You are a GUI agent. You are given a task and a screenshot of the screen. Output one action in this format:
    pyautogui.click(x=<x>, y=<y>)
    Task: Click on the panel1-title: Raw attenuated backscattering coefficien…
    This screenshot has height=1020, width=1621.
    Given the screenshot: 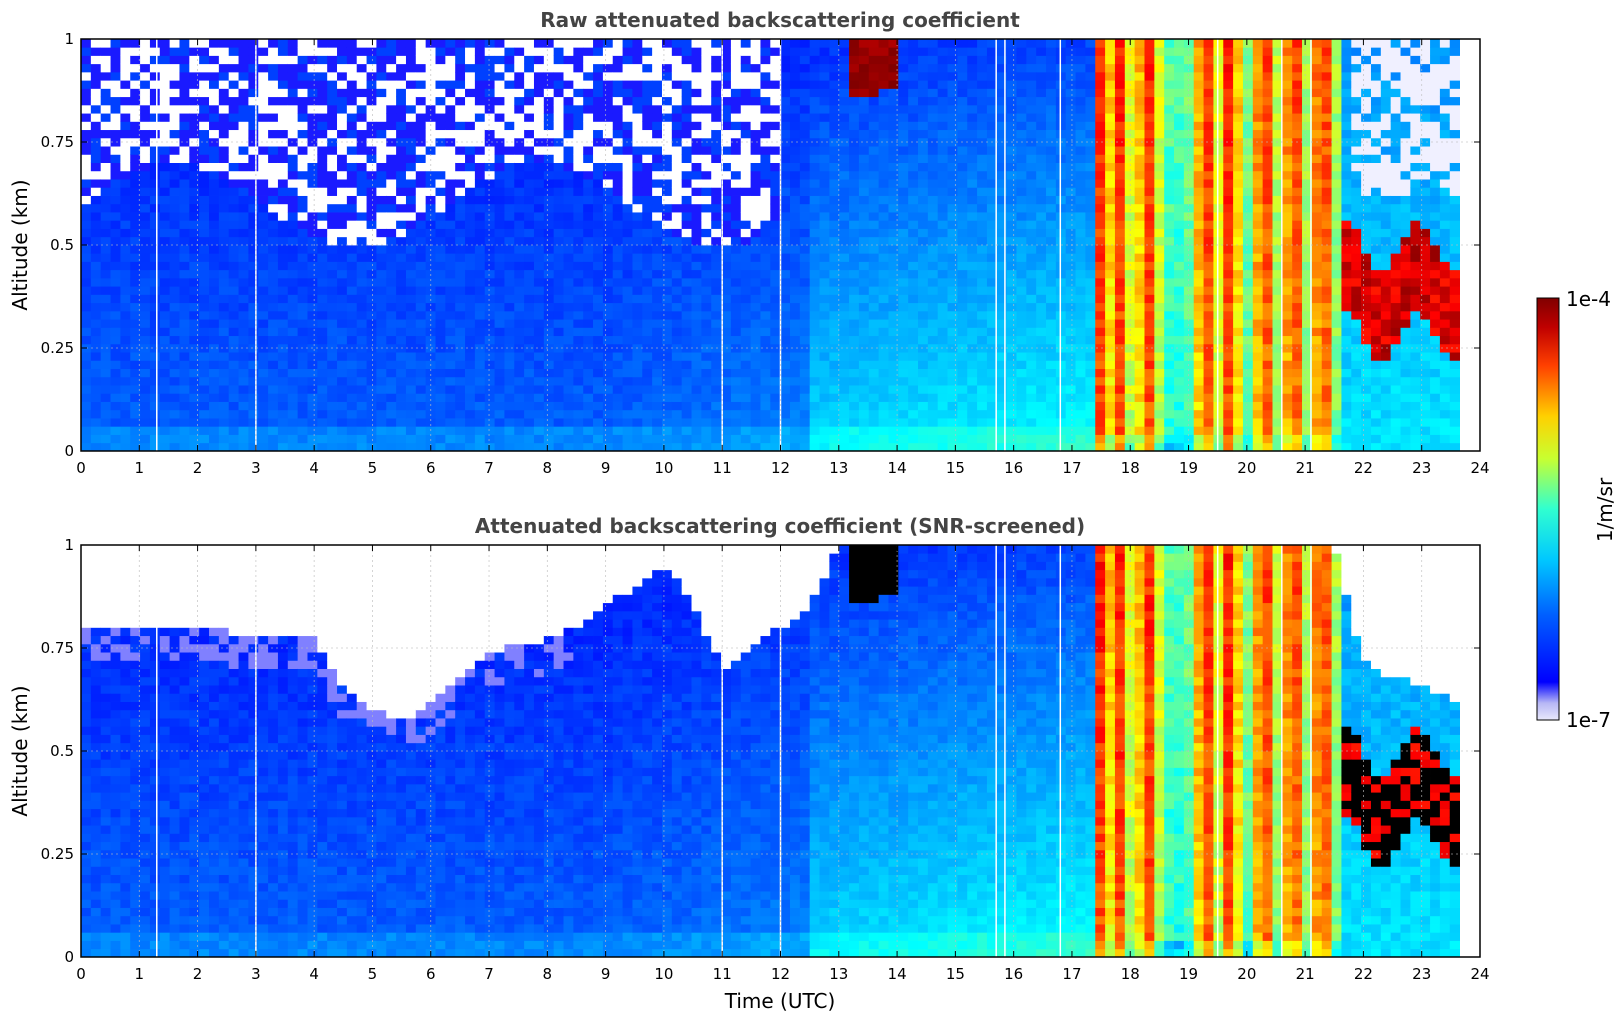 What is the action you would take?
    pyautogui.click(x=780, y=20)
    